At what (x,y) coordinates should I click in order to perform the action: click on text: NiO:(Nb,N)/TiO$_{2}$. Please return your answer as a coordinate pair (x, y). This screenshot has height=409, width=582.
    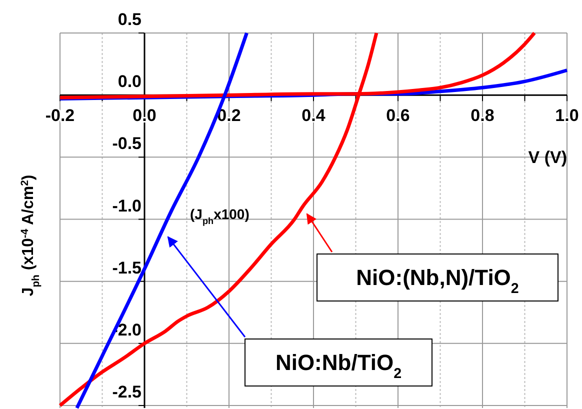
    Looking at the image, I should click on (437, 281).